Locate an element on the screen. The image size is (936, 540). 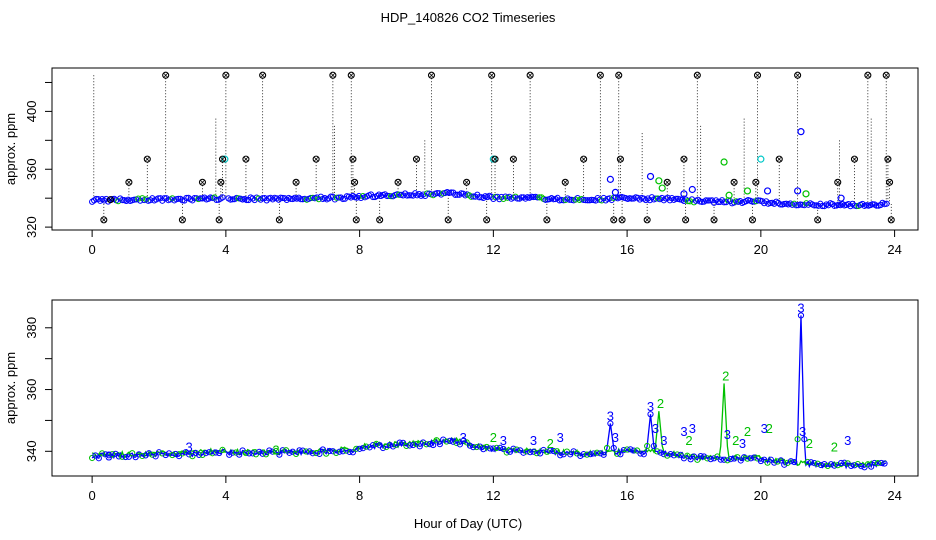
x-tick-label: 20 is located at coordinates (761, 249).